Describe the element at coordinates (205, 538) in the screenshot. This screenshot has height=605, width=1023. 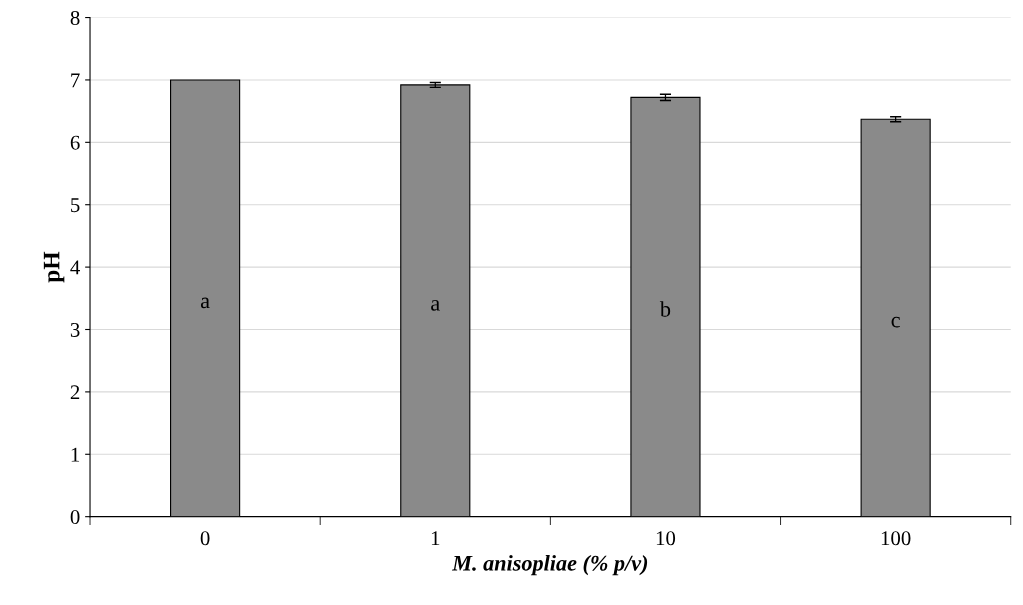
I see `x-tick-label: 0` at that location.